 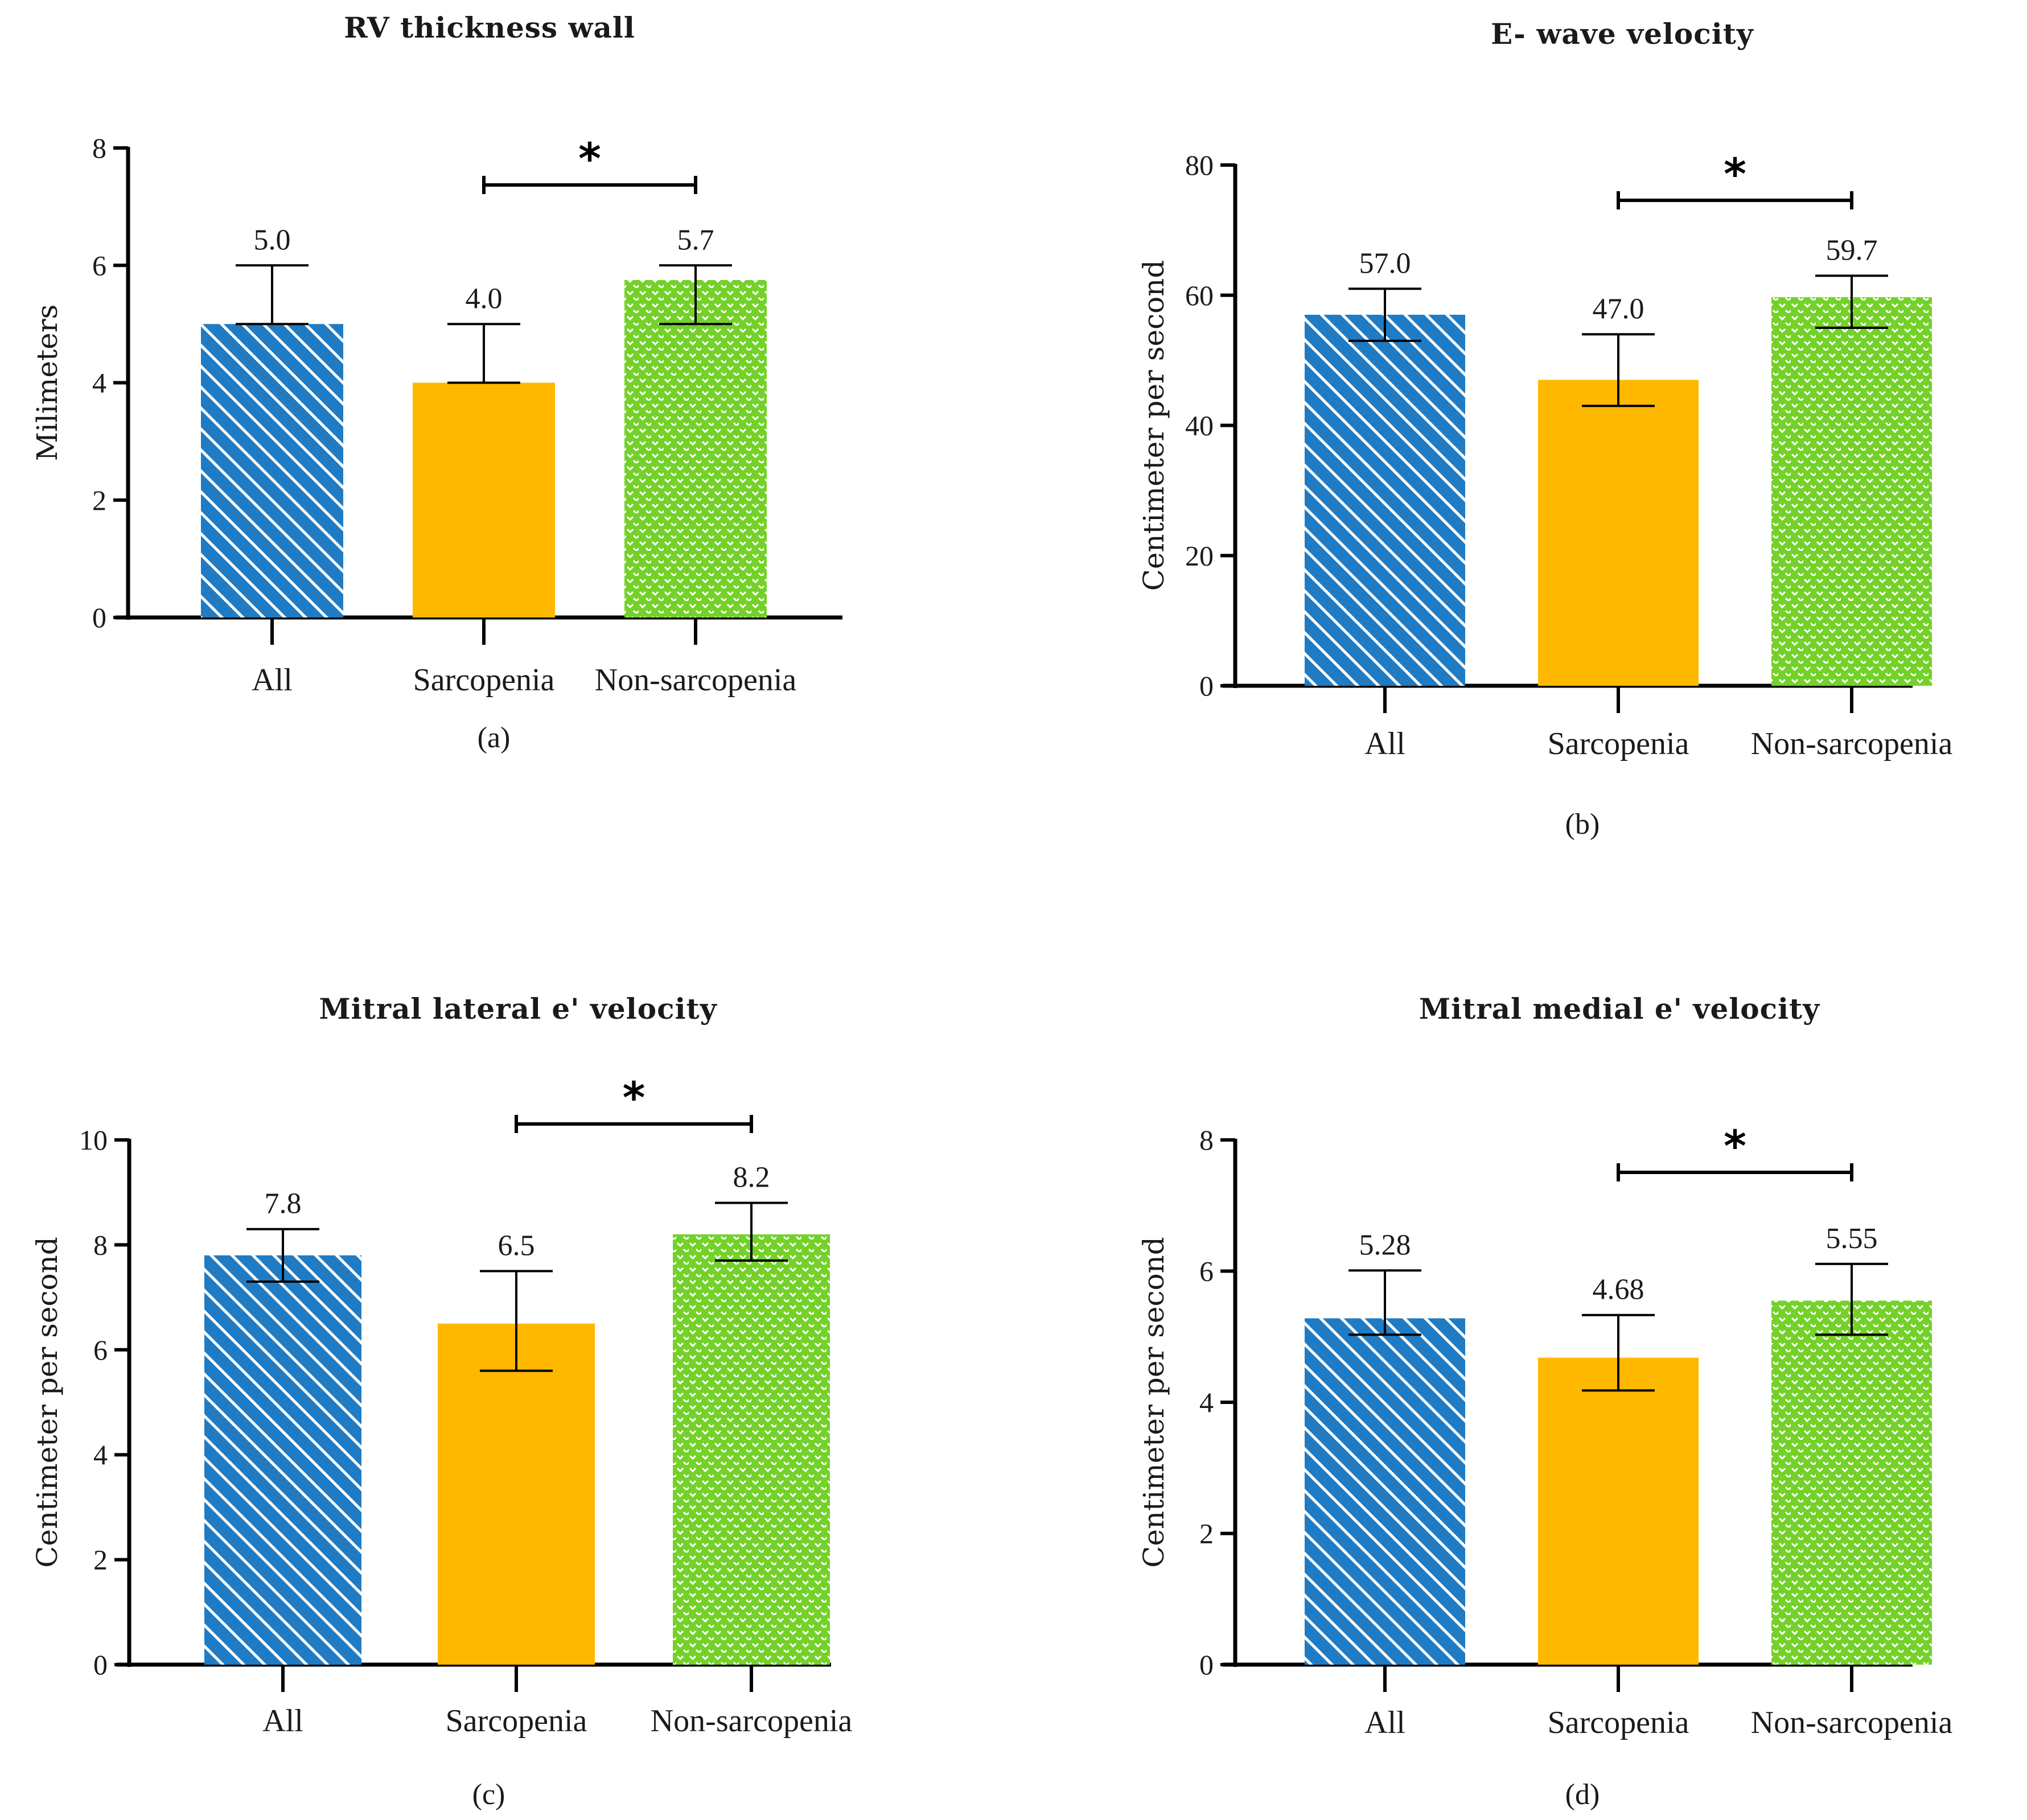 I want to click on panel-d-y-tick-label: 4, so click(x=1206, y=1402).